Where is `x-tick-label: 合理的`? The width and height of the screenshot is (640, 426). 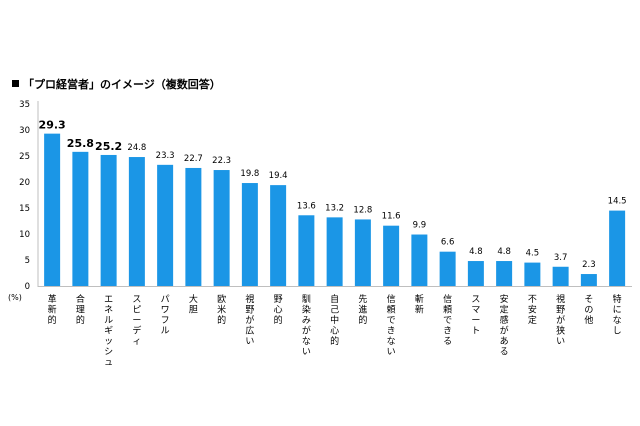
x-tick-label: 合理的 is located at coordinates (80, 309).